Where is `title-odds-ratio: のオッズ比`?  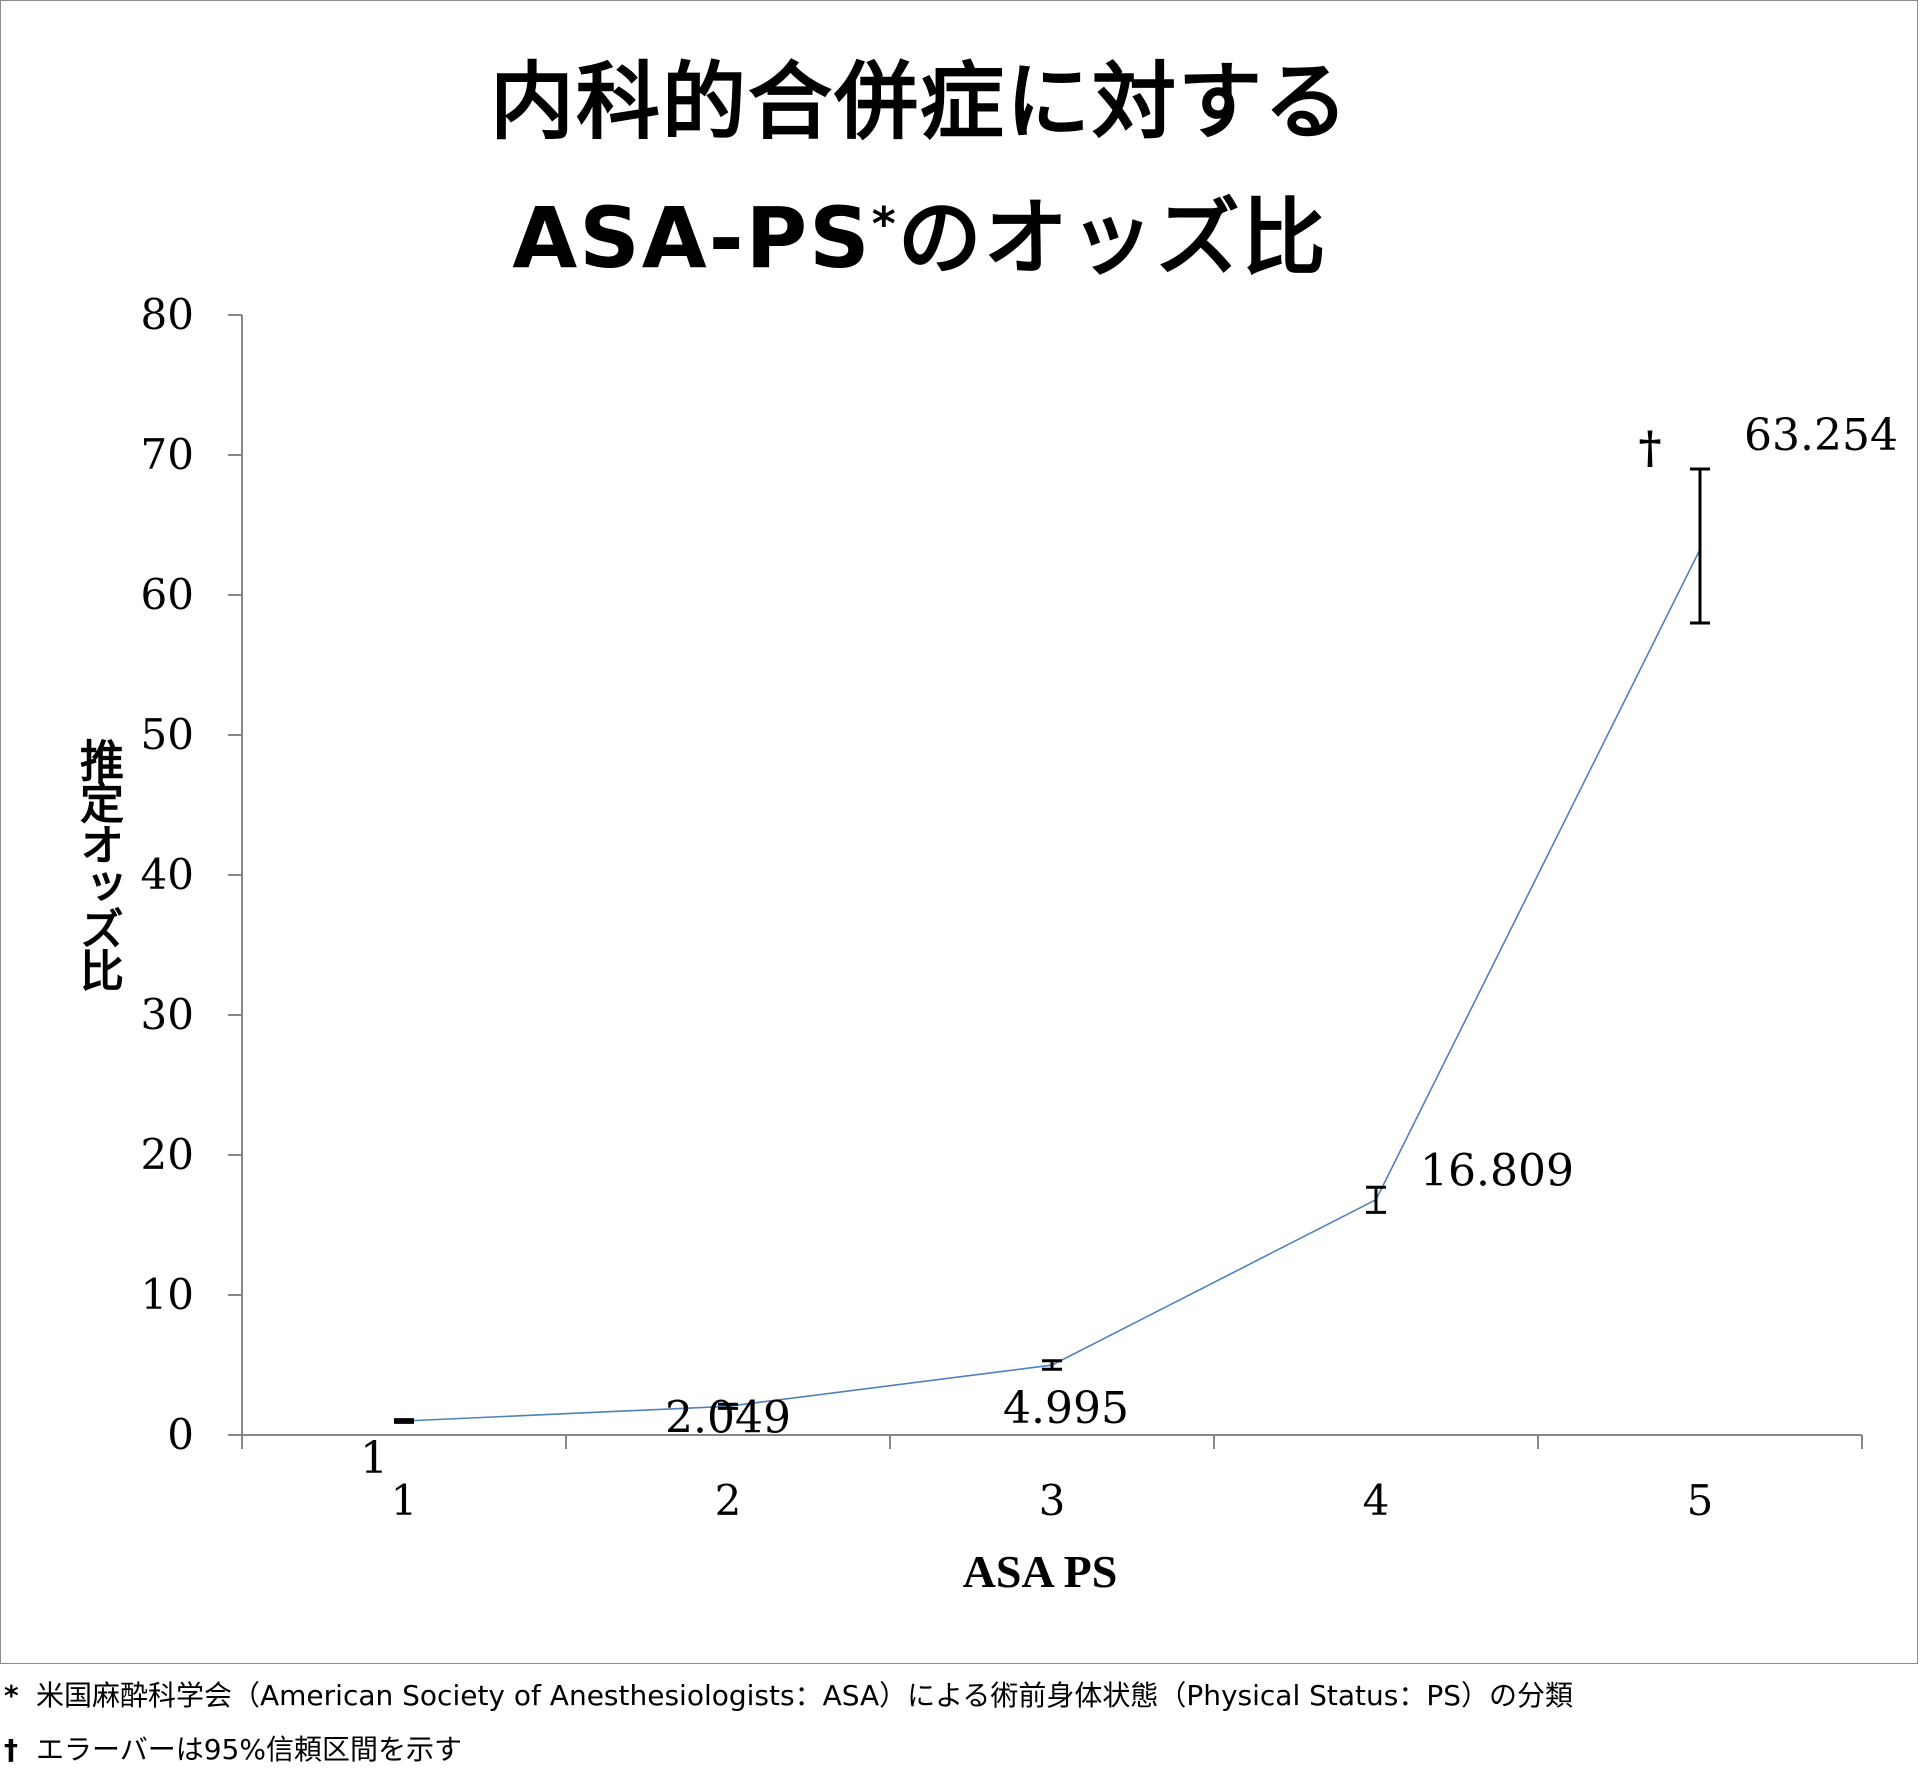 title-odds-ratio: のオッズ比 is located at coordinates (1112, 238).